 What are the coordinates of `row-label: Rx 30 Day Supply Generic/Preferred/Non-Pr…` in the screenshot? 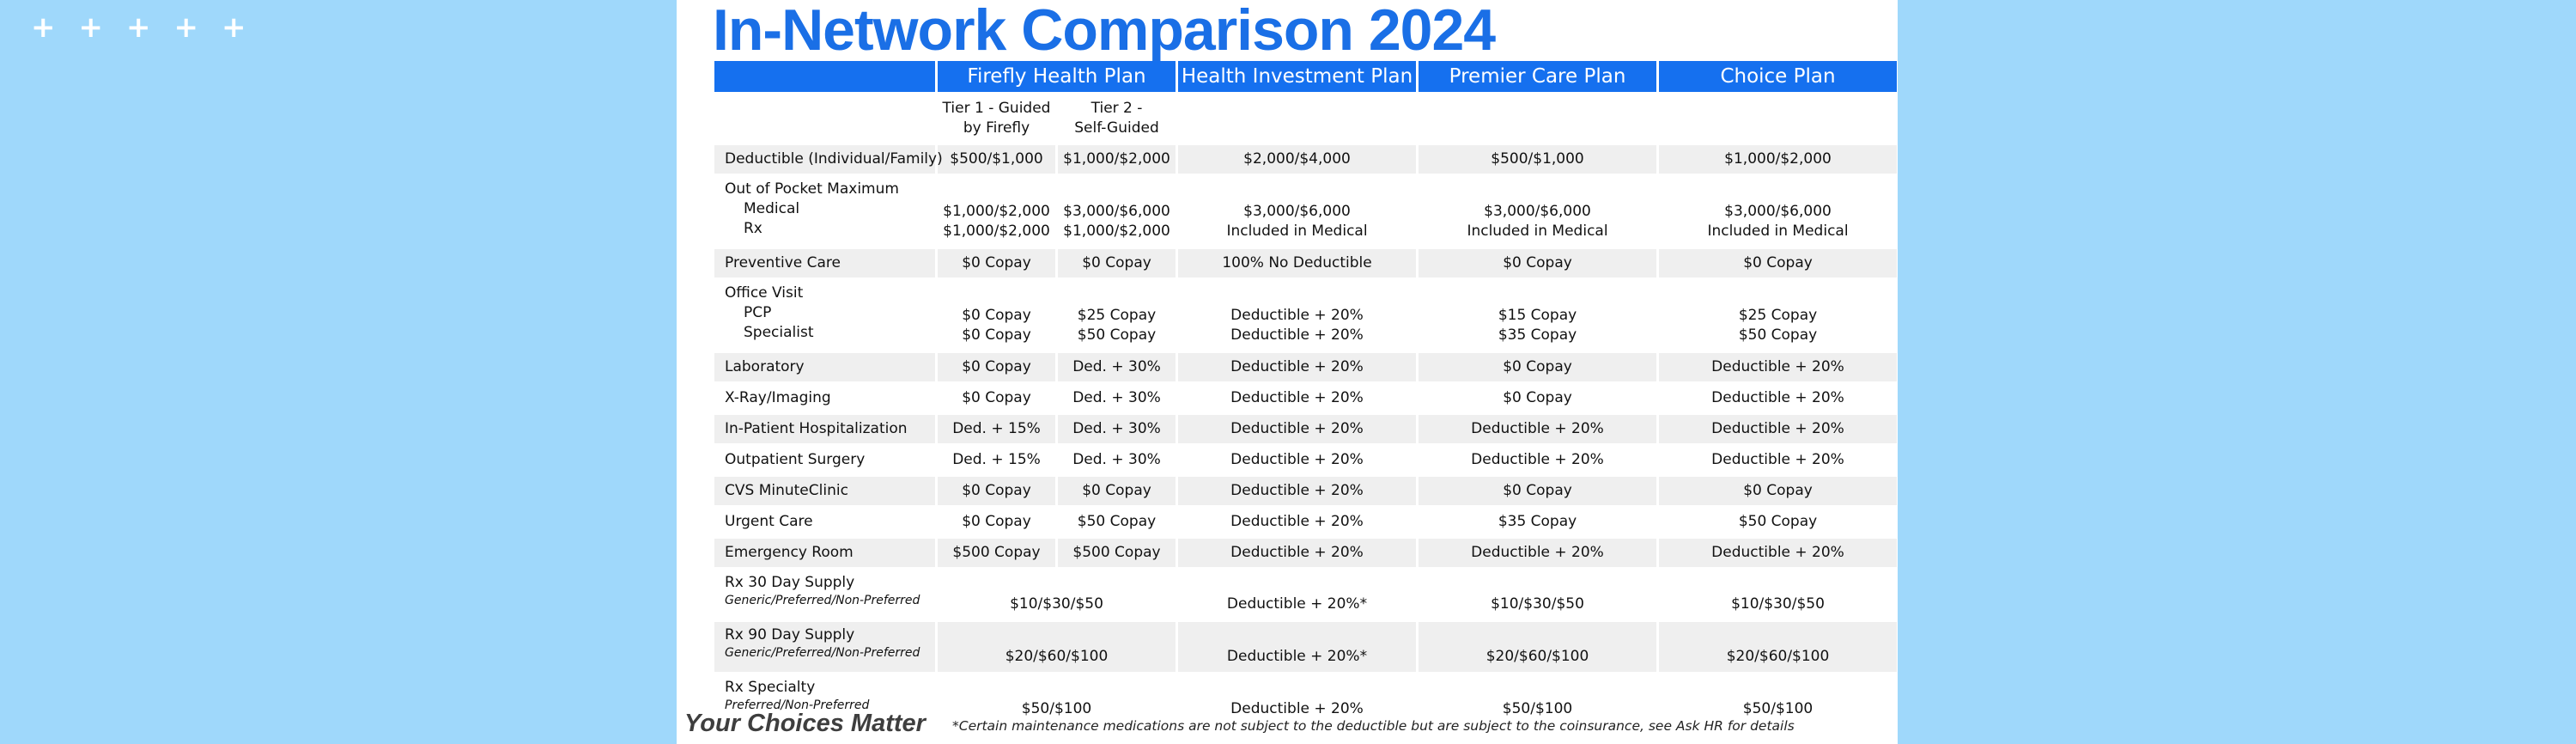 It's located at (824, 594).